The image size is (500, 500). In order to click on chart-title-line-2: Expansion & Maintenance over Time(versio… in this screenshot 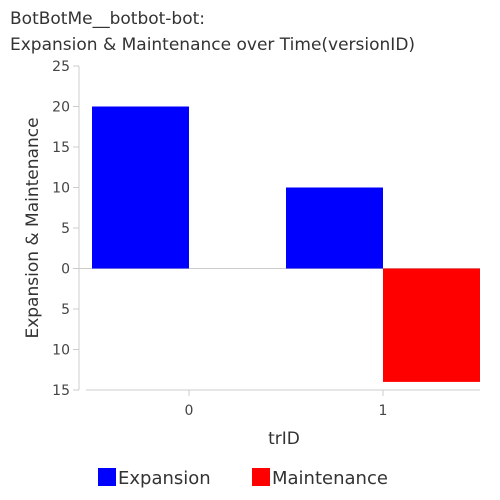, I will do `click(212, 45)`.